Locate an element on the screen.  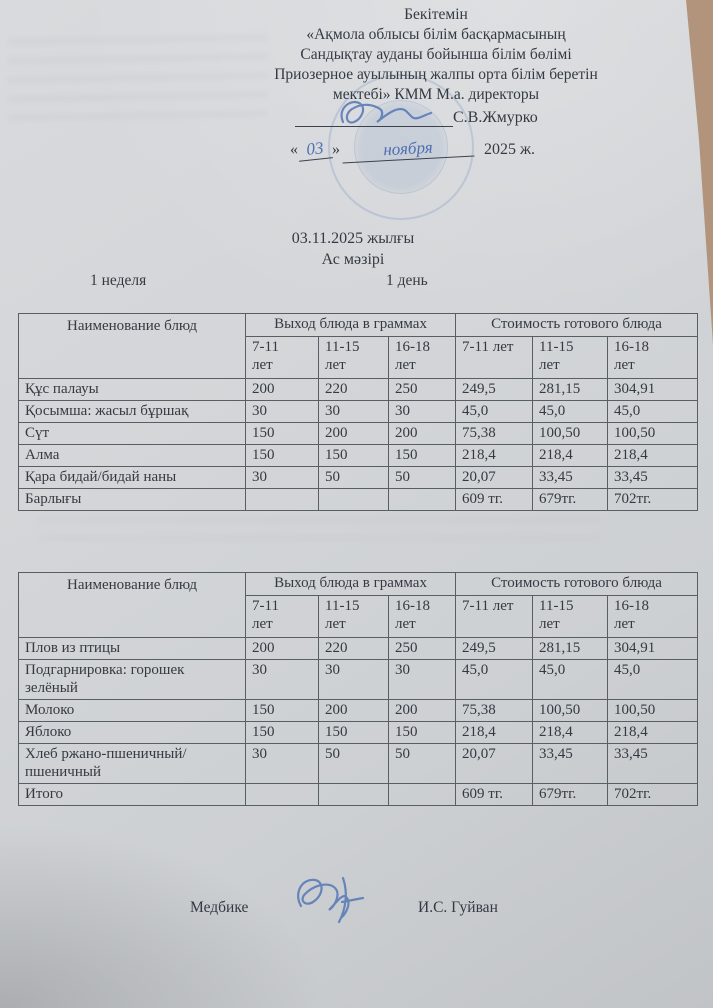
approval-date-row: «03» ноября 2025 ж. is located at coordinates (413, 149).